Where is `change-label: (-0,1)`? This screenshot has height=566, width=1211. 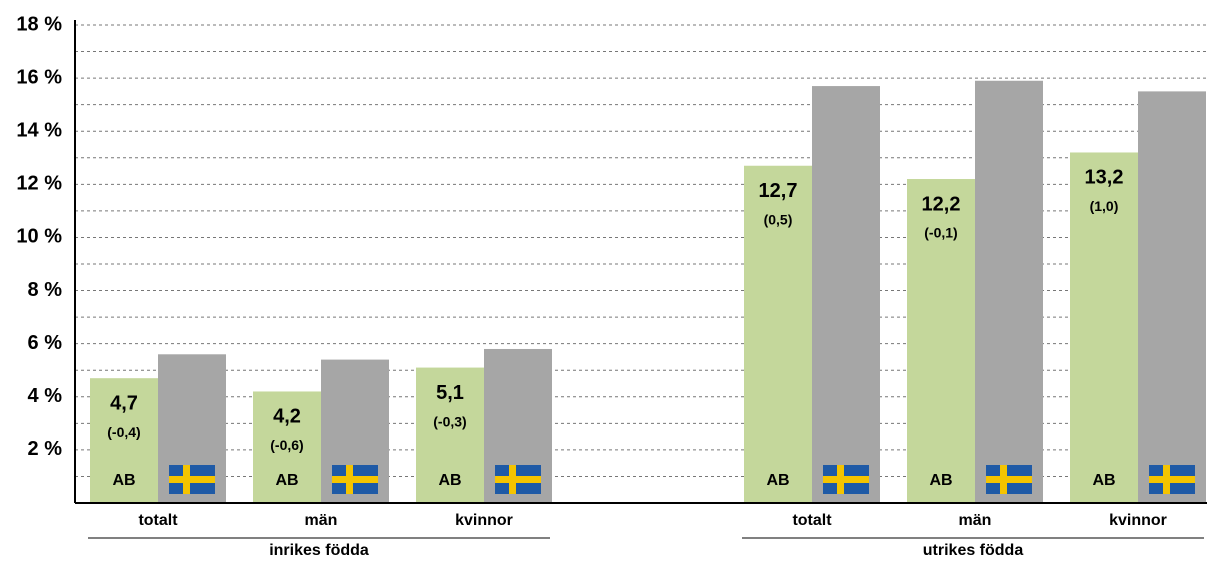 change-label: (-0,1) is located at coordinates (940, 233).